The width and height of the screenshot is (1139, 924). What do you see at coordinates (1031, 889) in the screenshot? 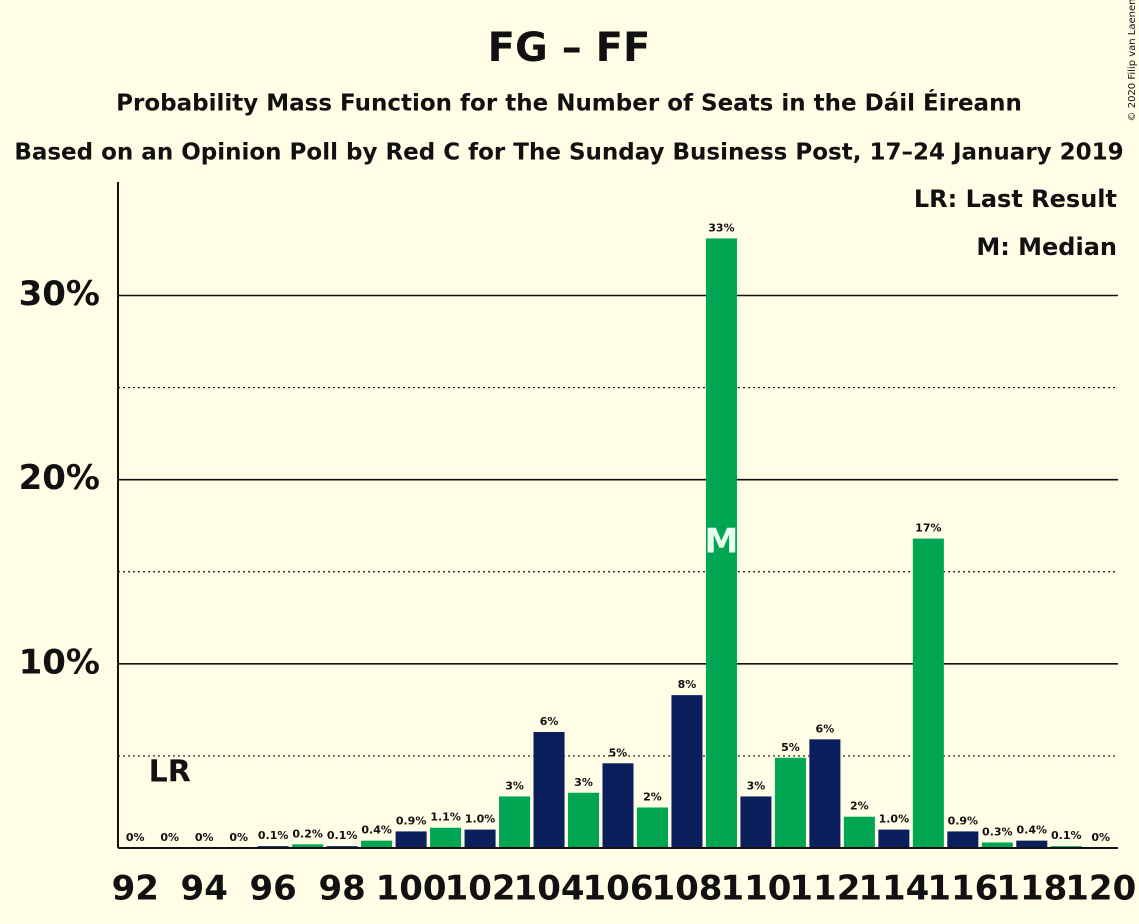
I see `x-tick-label: 118` at bounding box center [1031, 889].